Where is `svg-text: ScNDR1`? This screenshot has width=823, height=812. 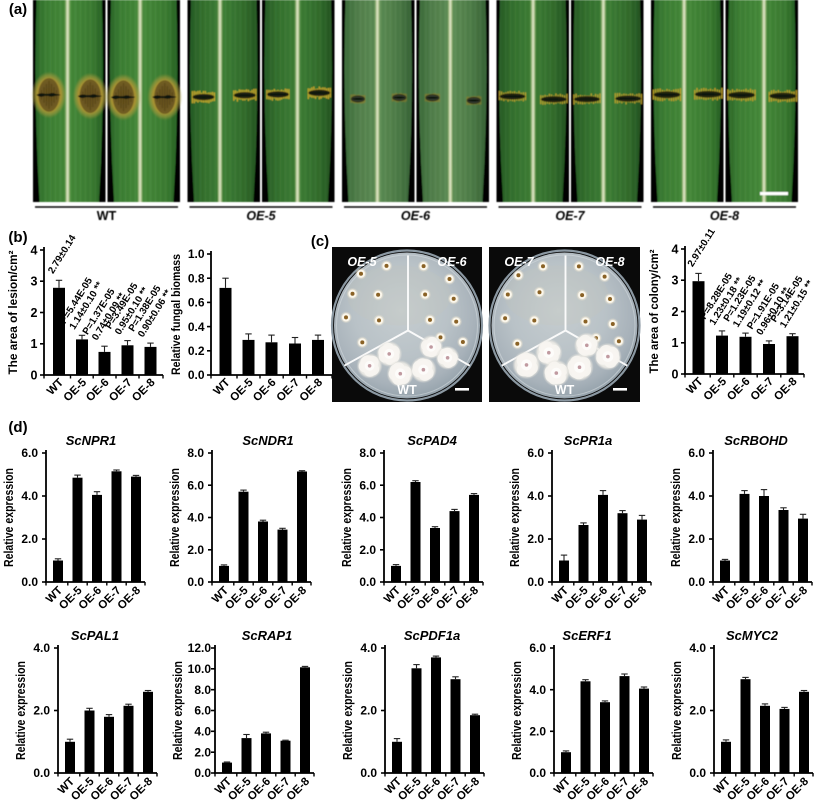
svg-text: ScNDR1 is located at coordinates (267, 440).